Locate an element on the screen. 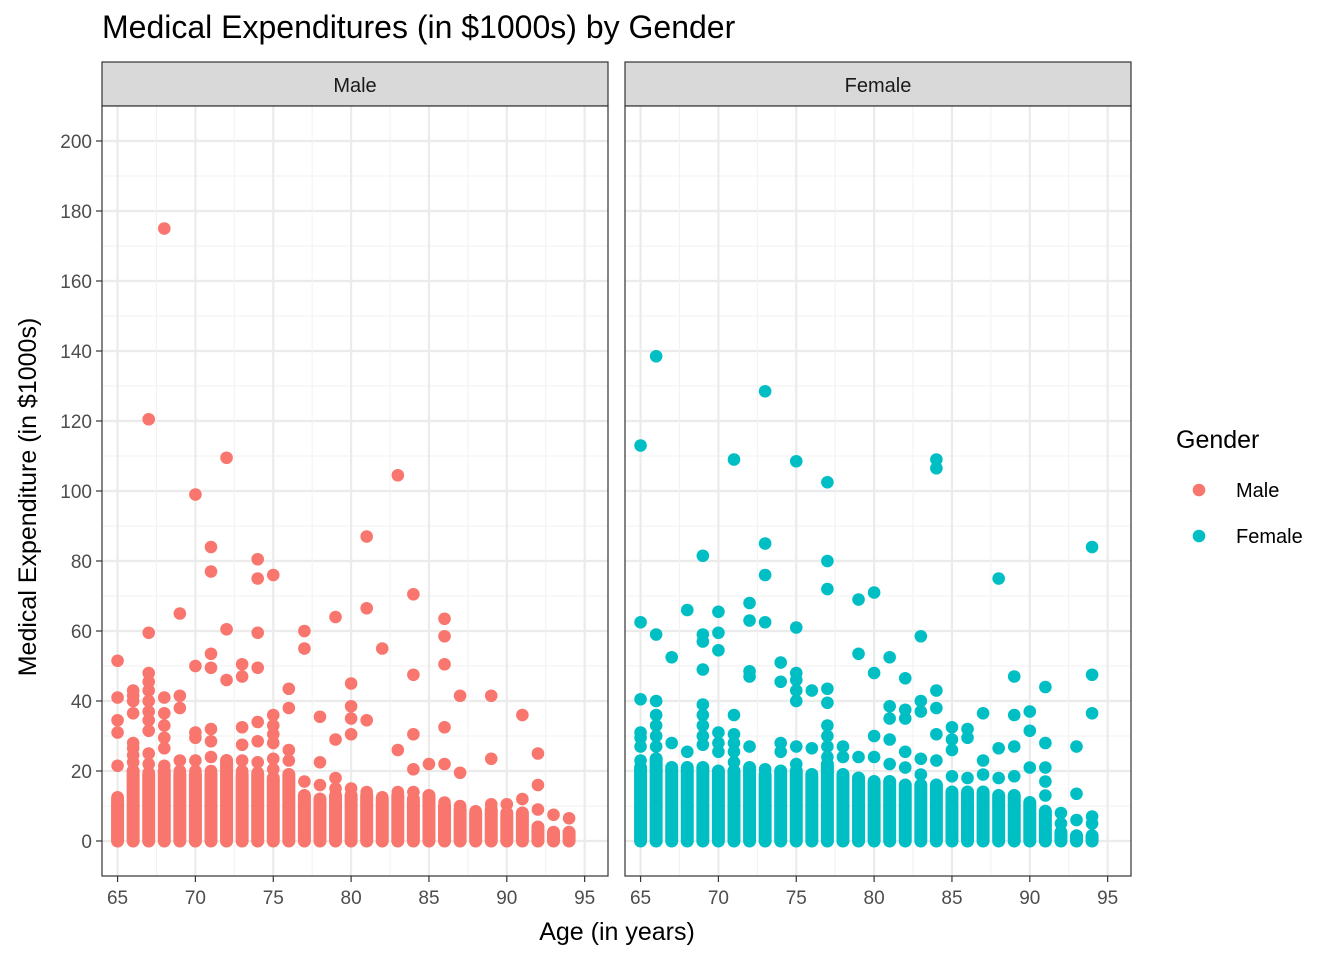 The image size is (1344, 960). y-tick-label: 20 is located at coordinates (81, 772).